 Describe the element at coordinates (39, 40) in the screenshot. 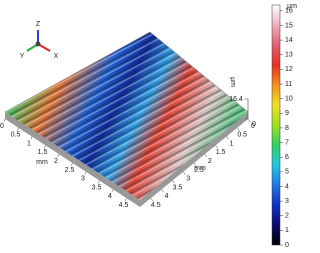

I see `axis-triad: Z Y X` at that location.